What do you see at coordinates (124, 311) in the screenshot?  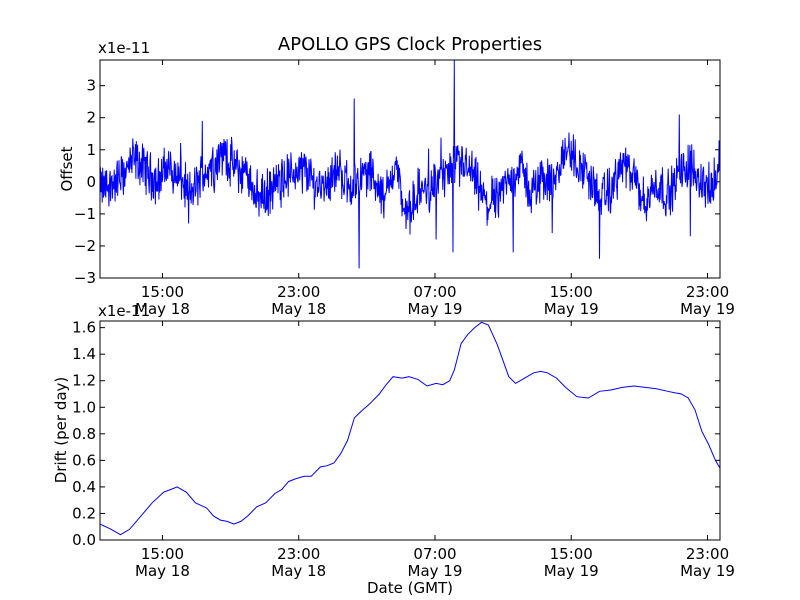 I see `drift-scale-label: x1e-11` at bounding box center [124, 311].